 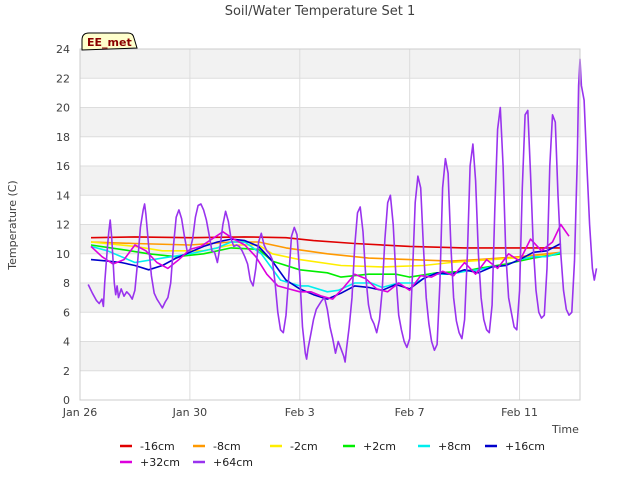 I want to click on legend-label: +2cm, so click(x=379, y=446).